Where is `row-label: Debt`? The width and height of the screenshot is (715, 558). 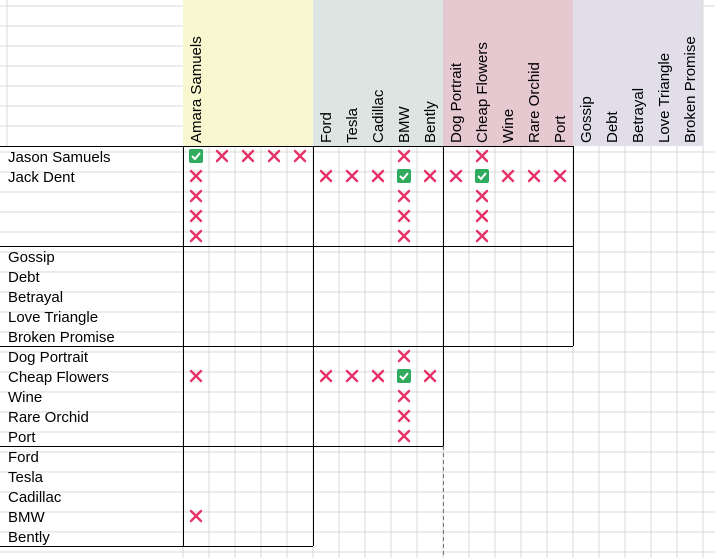
row-label: Debt is located at coordinates (24, 277).